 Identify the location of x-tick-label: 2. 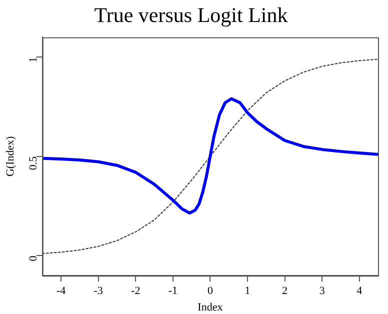
(285, 291).